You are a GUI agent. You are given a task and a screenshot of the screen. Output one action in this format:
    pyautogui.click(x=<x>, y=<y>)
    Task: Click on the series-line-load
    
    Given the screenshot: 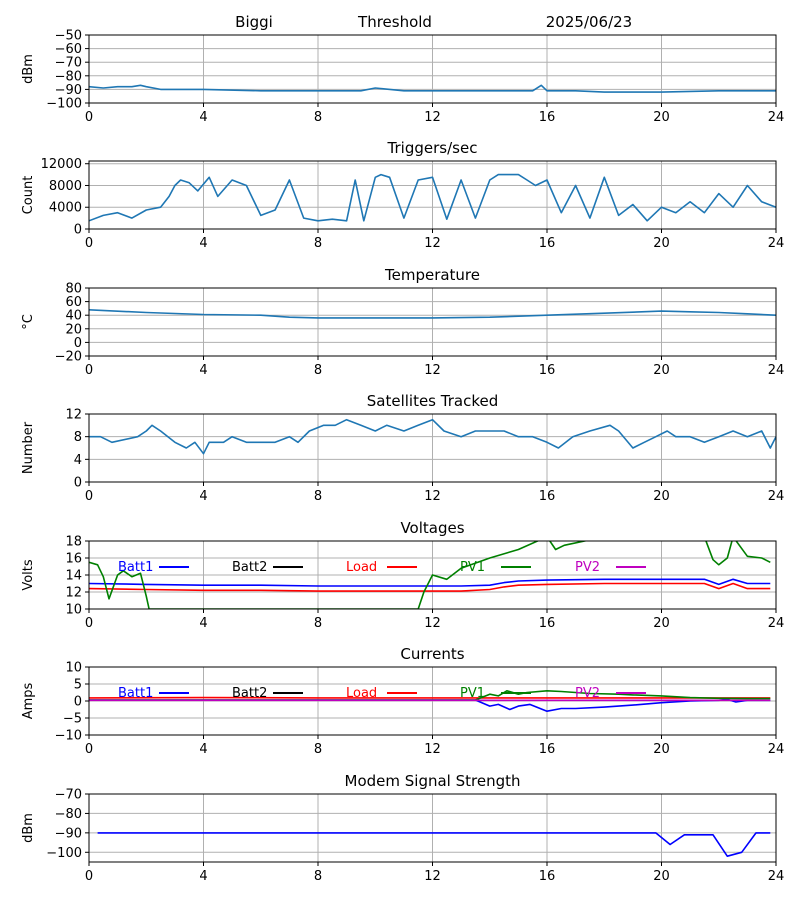 What is the action you would take?
    pyautogui.click(x=430, y=587)
    